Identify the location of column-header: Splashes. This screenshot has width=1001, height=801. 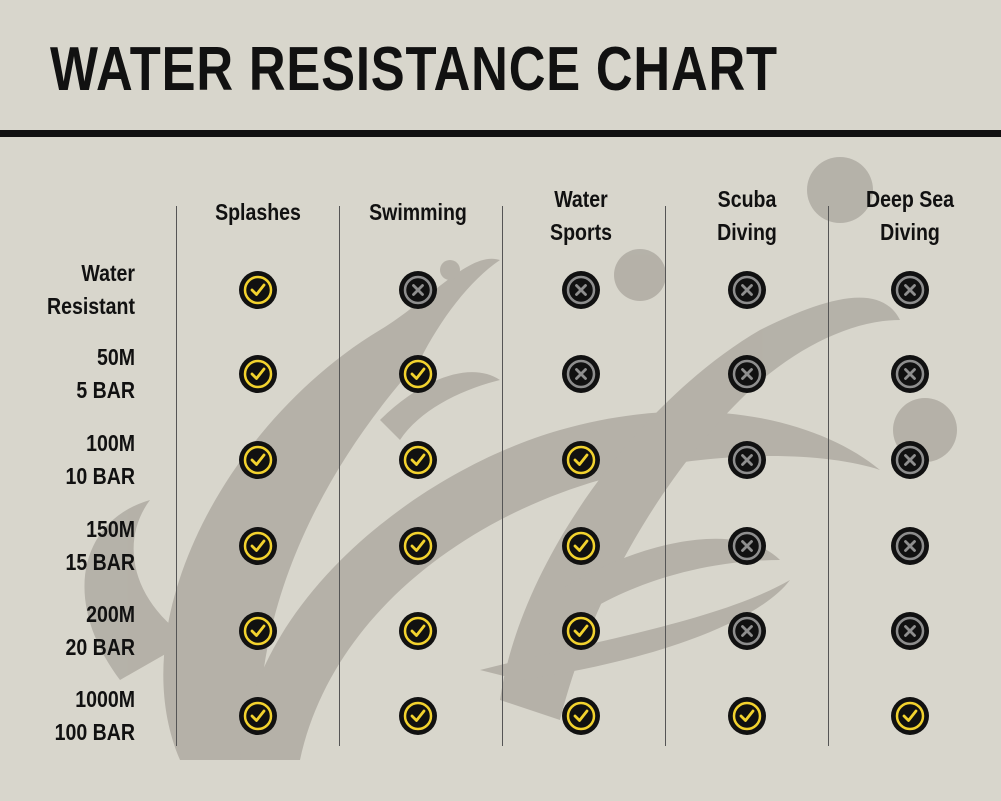
(258, 212).